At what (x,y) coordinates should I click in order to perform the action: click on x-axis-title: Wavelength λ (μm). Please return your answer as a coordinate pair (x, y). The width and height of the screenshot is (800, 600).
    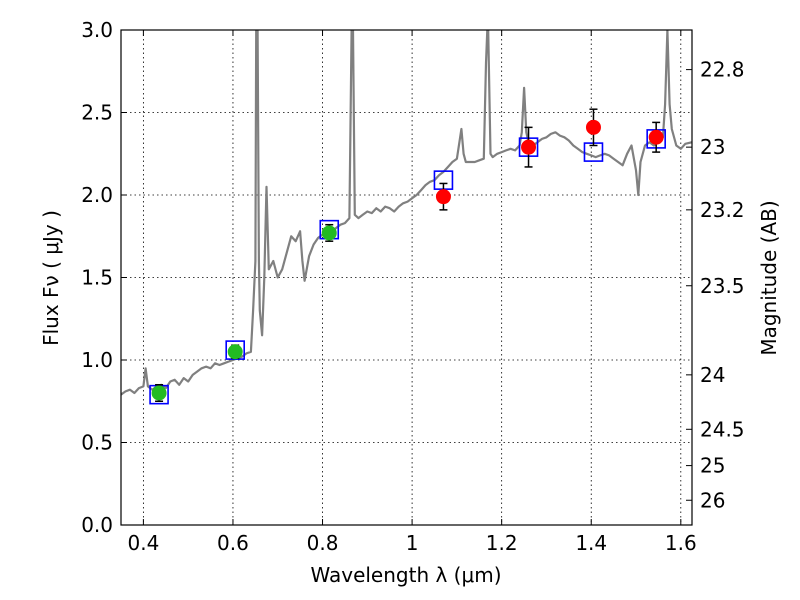
    Looking at the image, I should click on (405, 575).